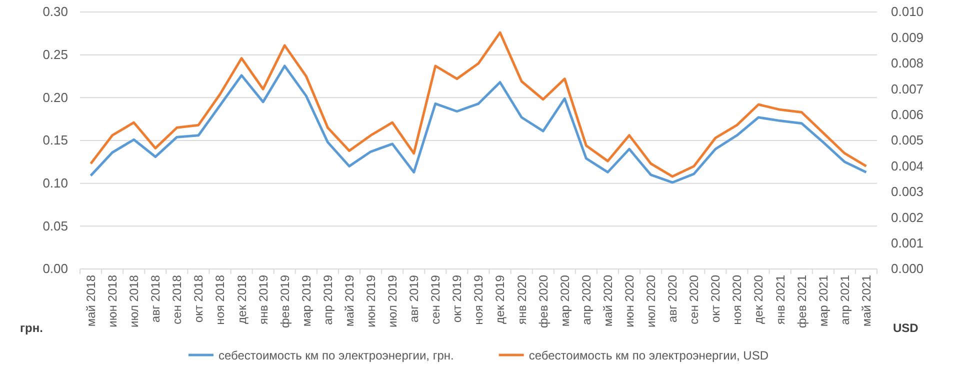 This screenshot has width=960, height=378. What do you see at coordinates (907, 242) in the screenshot?
I see `y2-tick-label: 0.001` at bounding box center [907, 242].